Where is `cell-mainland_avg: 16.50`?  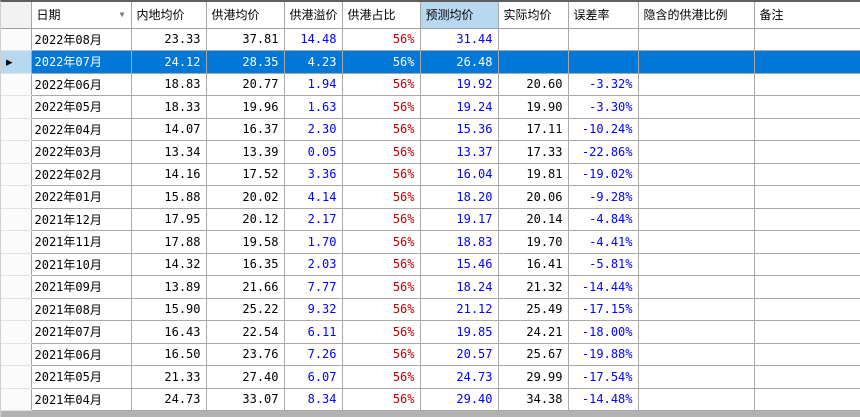 cell-mainland_avg: 16.50 is located at coordinates (169, 354).